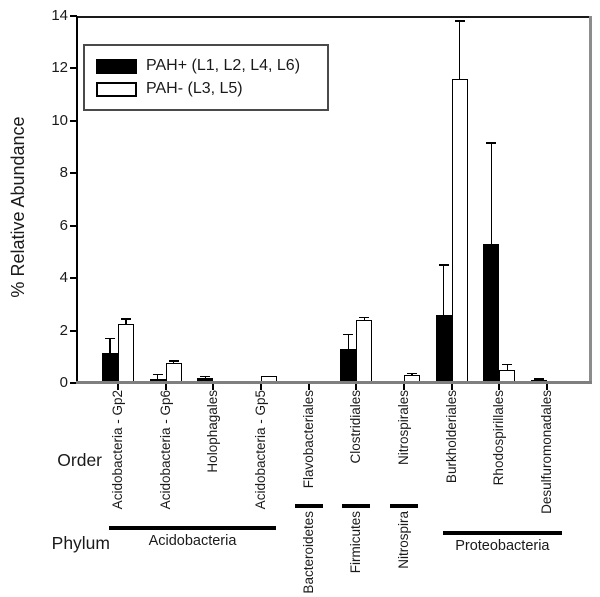 This screenshot has width=600, height=597. I want to click on legend: PAH+ (L1, L2, L4, L6) PAH- (L3, L5), so click(206, 77).